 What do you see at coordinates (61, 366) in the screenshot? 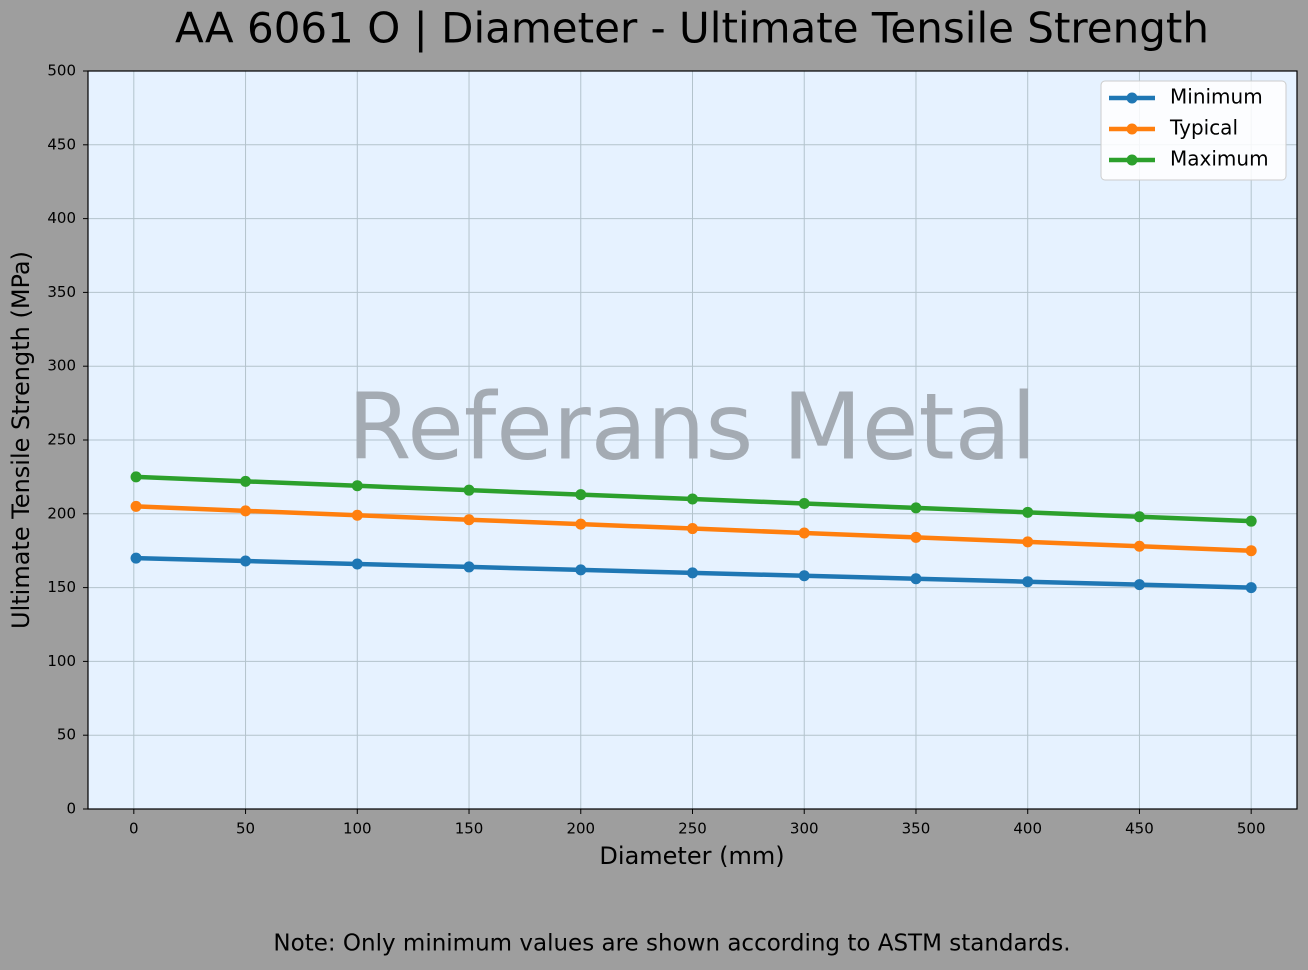
I see `y-tick-label: 300` at bounding box center [61, 366].